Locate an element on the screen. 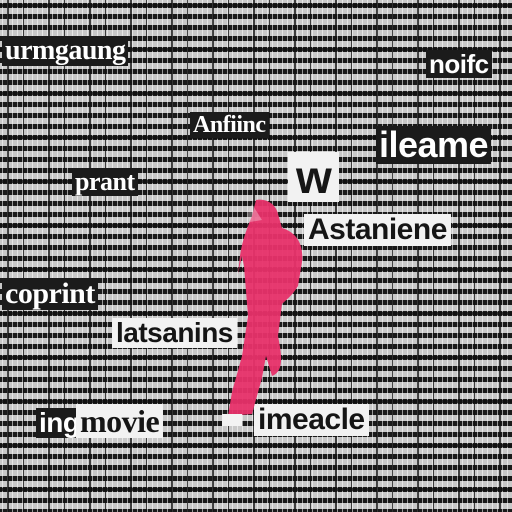 The height and width of the screenshot is (512, 512). word-latsanins: latsanins is located at coordinates (174, 333).